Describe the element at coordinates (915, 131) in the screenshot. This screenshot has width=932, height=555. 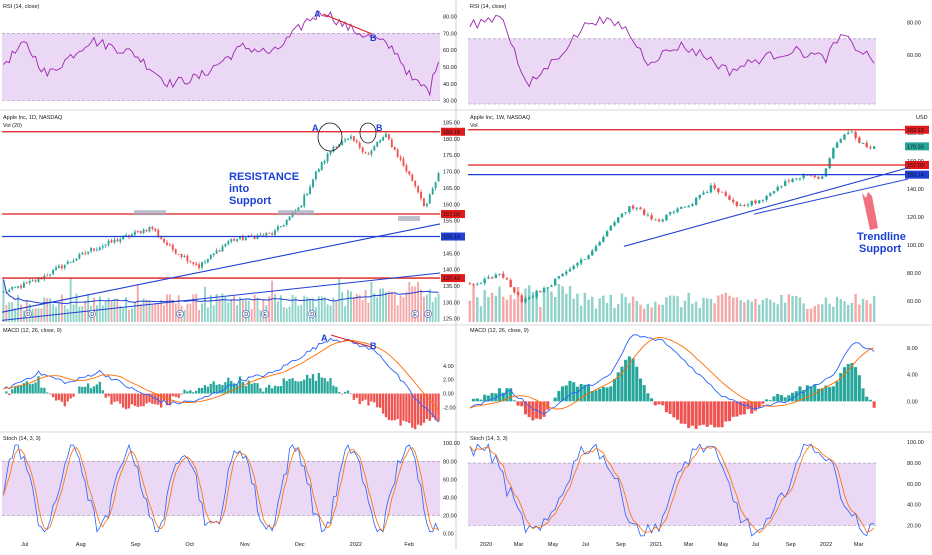
I see `right-level-badge-label: 182.18` at that location.